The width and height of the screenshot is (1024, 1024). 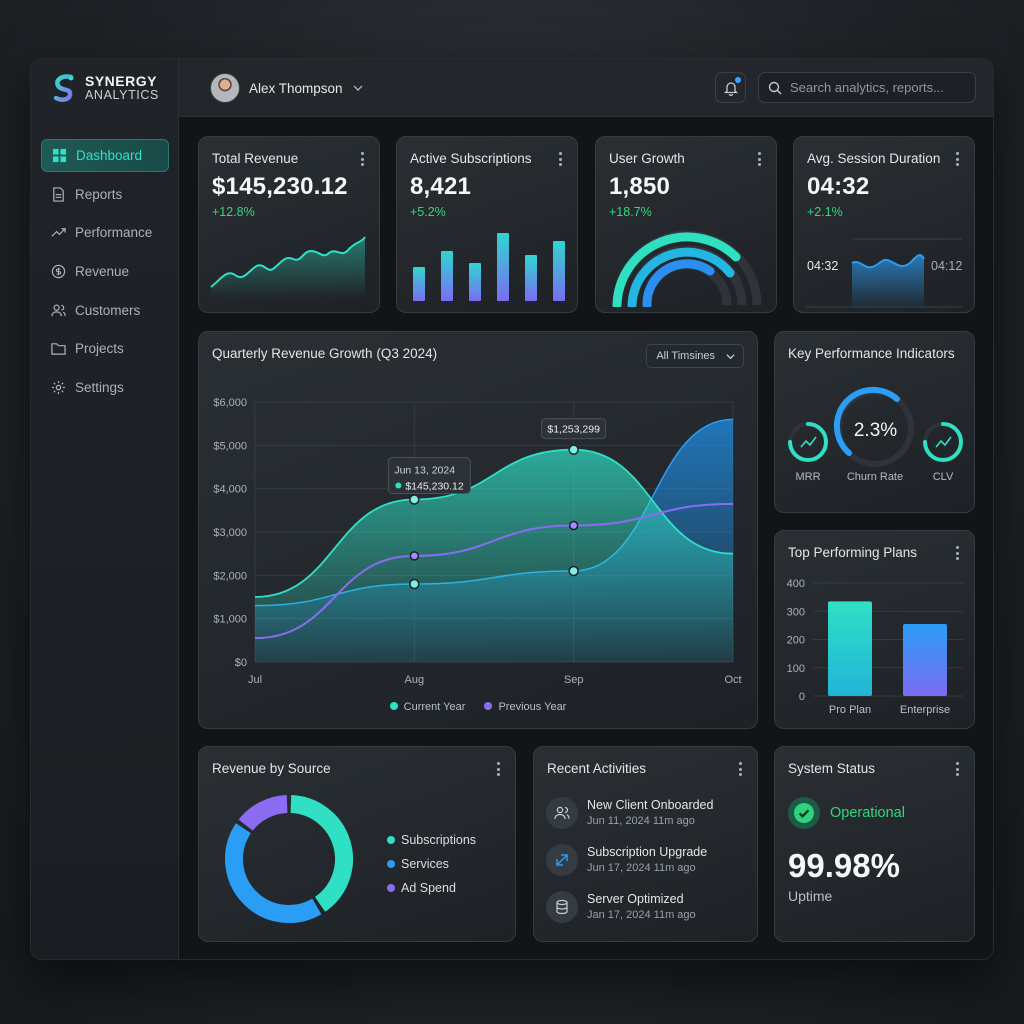 I want to click on legend-services: Services, so click(x=431, y=864).